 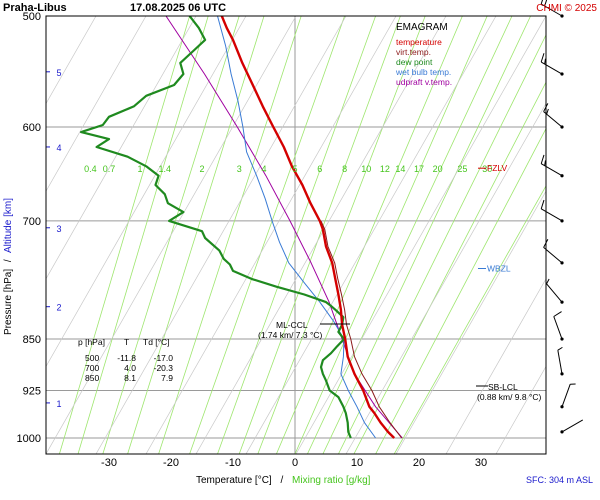 I want to click on mixing-ratio-label: 30, so click(x=487, y=169).